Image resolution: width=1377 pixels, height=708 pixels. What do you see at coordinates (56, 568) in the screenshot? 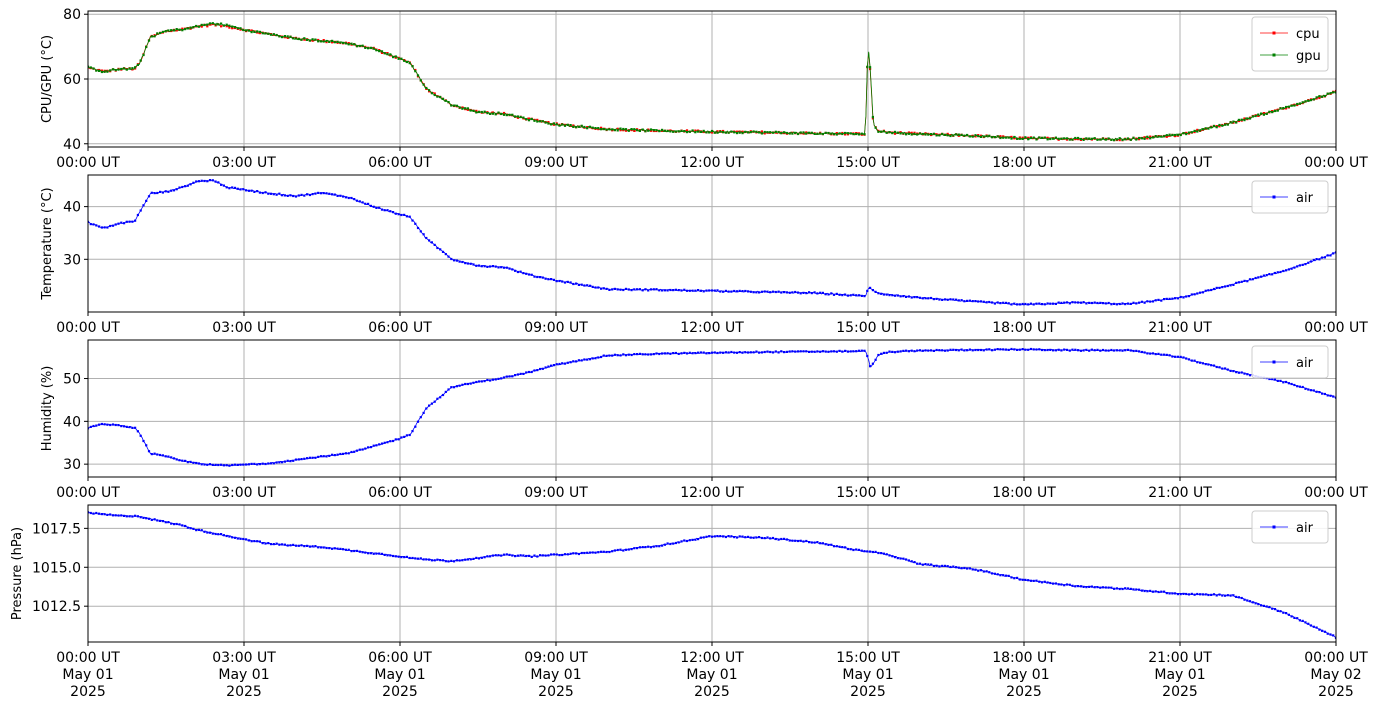
I see `y-tick-label: 1015.0` at bounding box center [56, 568].